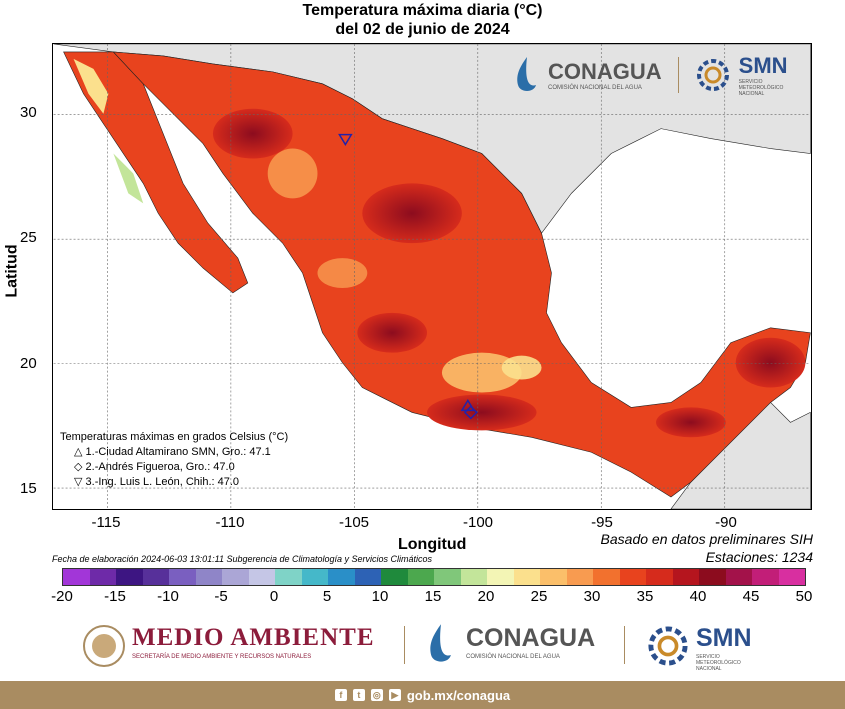  What do you see at coordinates (422, 10) in the screenshot?
I see `map-title: Temperatura máxima diaria (°C)` at bounding box center [422, 10].